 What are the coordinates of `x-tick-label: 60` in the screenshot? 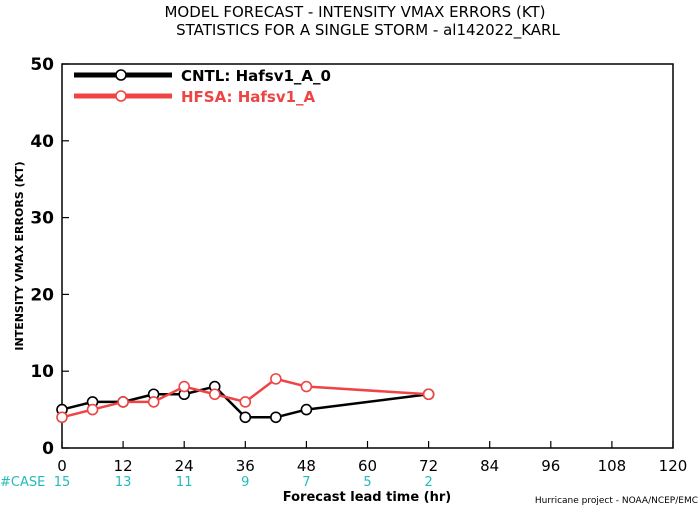 It's located at (367, 466).